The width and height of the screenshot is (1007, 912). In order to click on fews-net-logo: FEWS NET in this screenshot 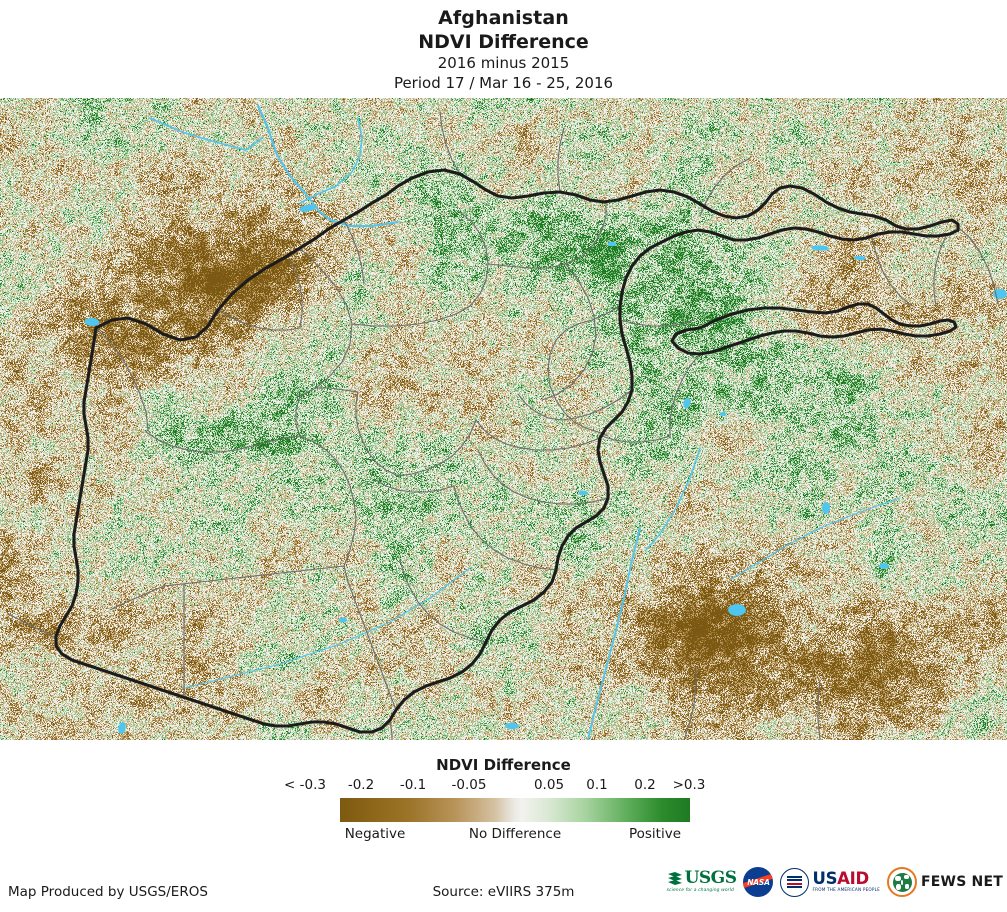, I will do `click(945, 882)`.